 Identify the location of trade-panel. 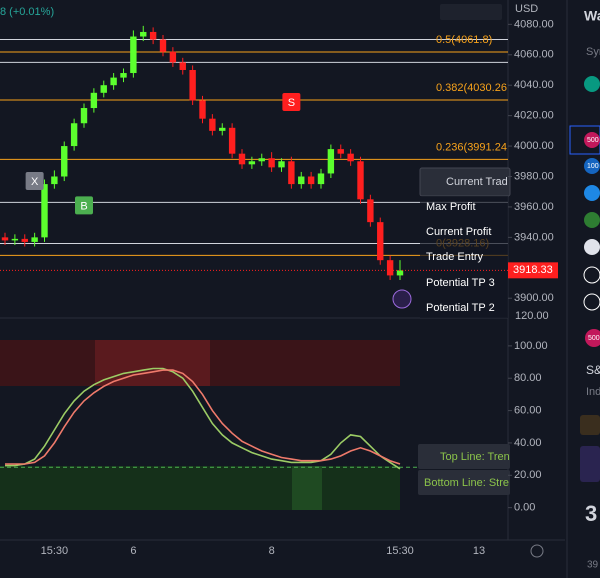
(464, 257).